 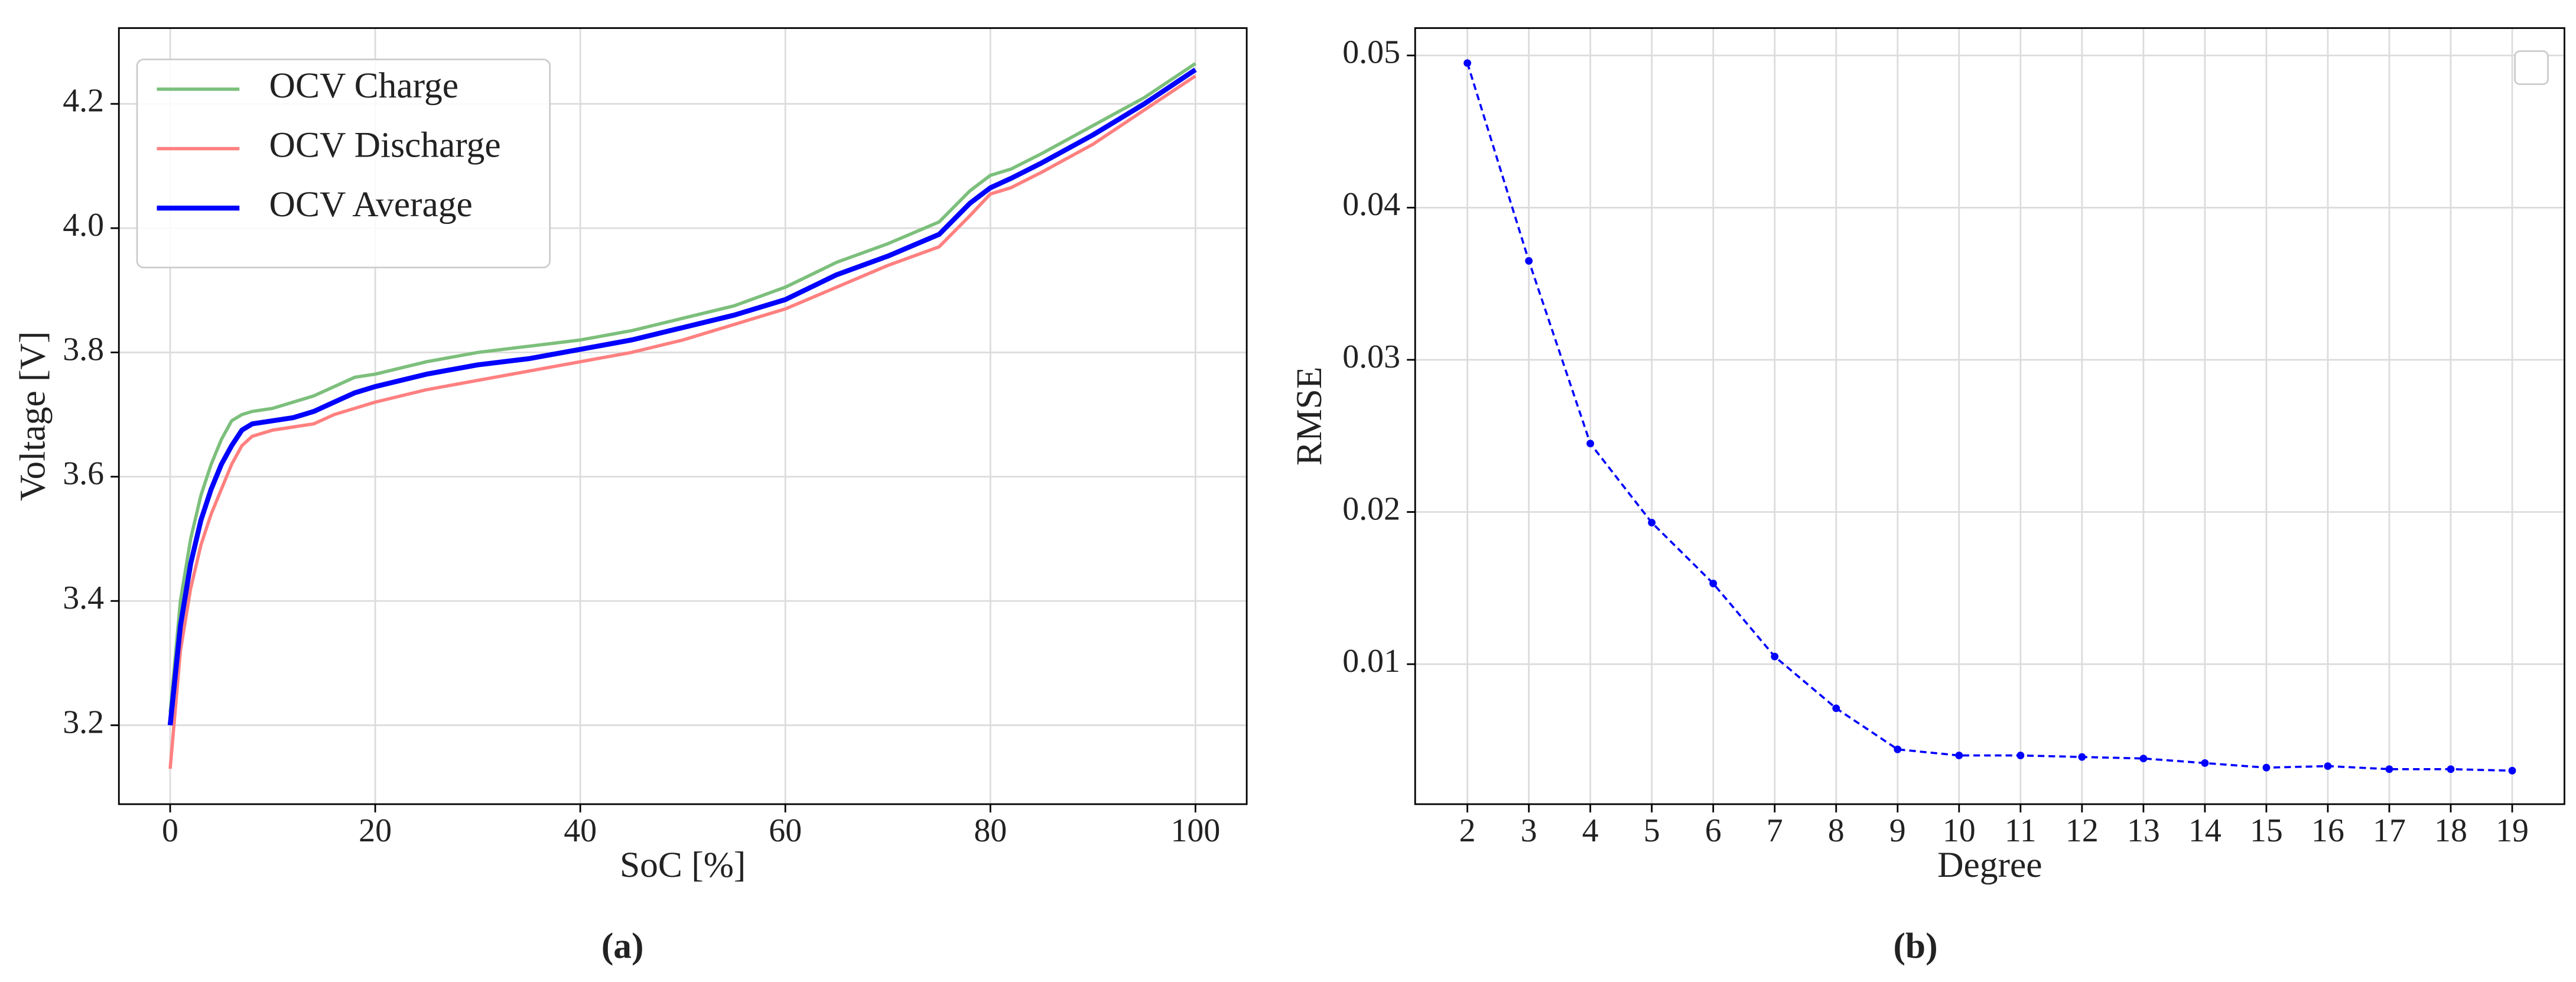 What do you see at coordinates (786, 830) in the screenshot?
I see `x-tick-label: 60` at bounding box center [786, 830].